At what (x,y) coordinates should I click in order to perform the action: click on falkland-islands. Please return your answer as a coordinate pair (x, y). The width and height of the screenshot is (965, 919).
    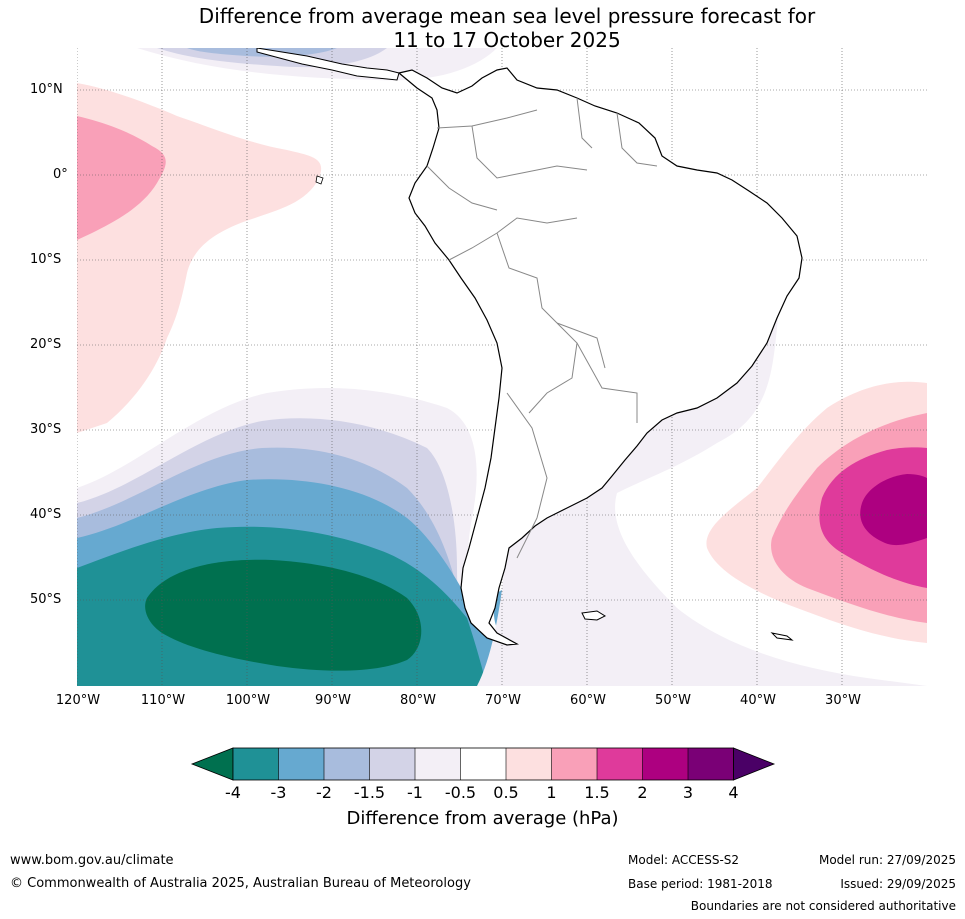
    Looking at the image, I should click on (594, 615).